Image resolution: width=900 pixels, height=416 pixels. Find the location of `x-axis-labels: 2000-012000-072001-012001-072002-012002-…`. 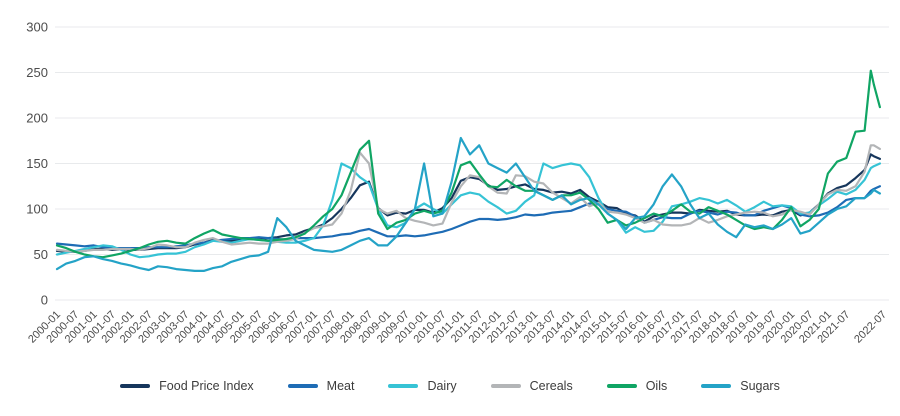

x-axis-labels: 2000-012000-072001-012001-072002-012002-… is located at coordinates (457, 327).